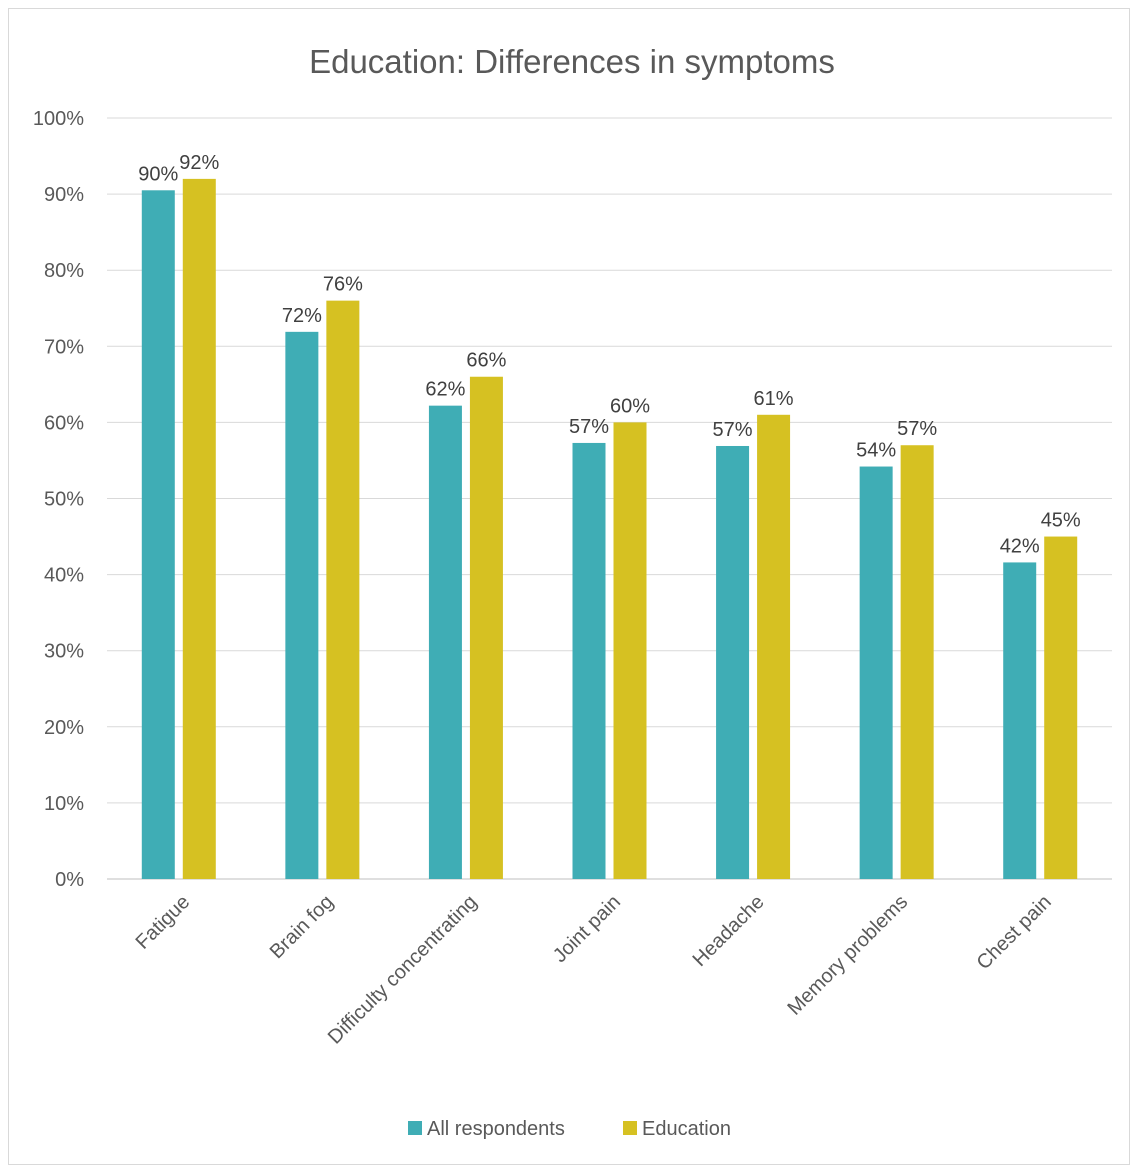 This screenshot has height=1167, width=1132. Describe the element at coordinates (64, 652) in the screenshot. I see `y-tick-label: 30%` at that location.